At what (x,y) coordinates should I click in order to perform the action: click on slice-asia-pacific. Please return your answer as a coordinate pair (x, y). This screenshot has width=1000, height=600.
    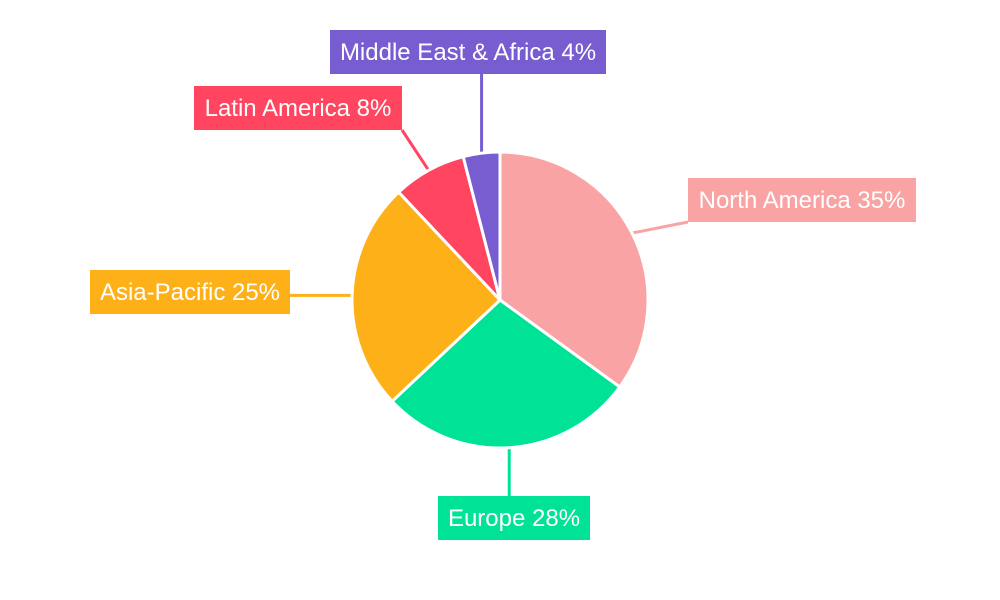
    Looking at the image, I should click on (426, 296).